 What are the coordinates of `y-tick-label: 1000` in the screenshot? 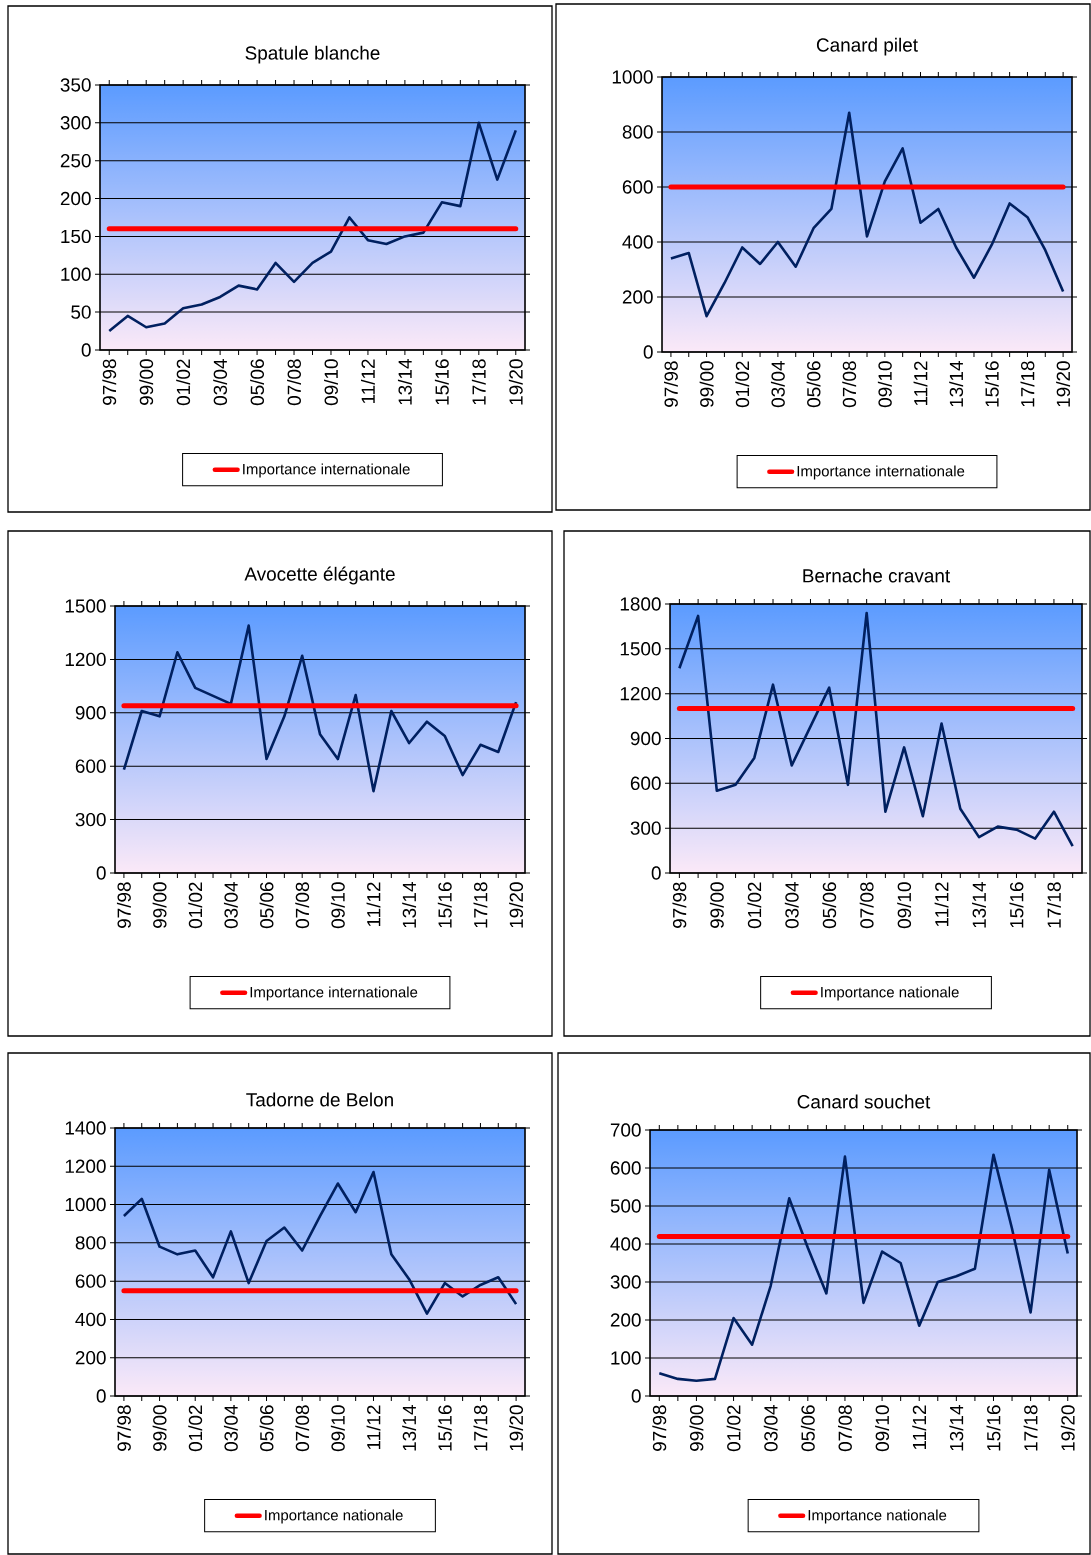 It's located at (632, 77).